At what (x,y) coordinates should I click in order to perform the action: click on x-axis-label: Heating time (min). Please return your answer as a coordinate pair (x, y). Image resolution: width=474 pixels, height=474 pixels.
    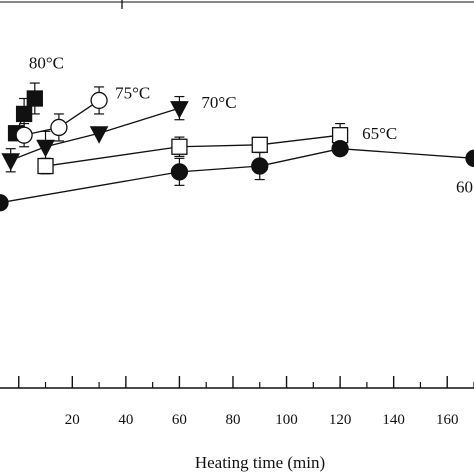
    Looking at the image, I should click on (260, 462).